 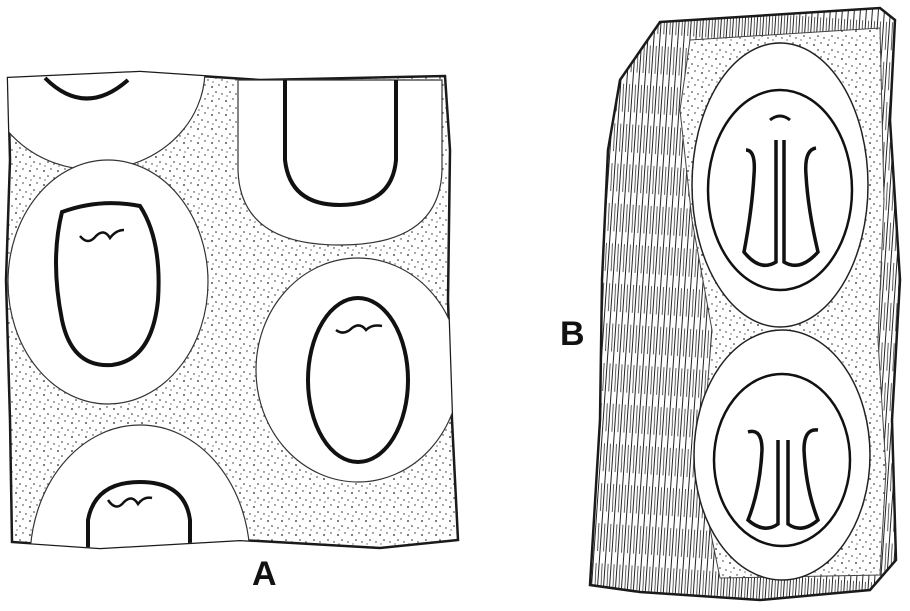 What do you see at coordinates (782, 455) in the screenshot?
I see `panel-b-cell-lower` at bounding box center [782, 455].